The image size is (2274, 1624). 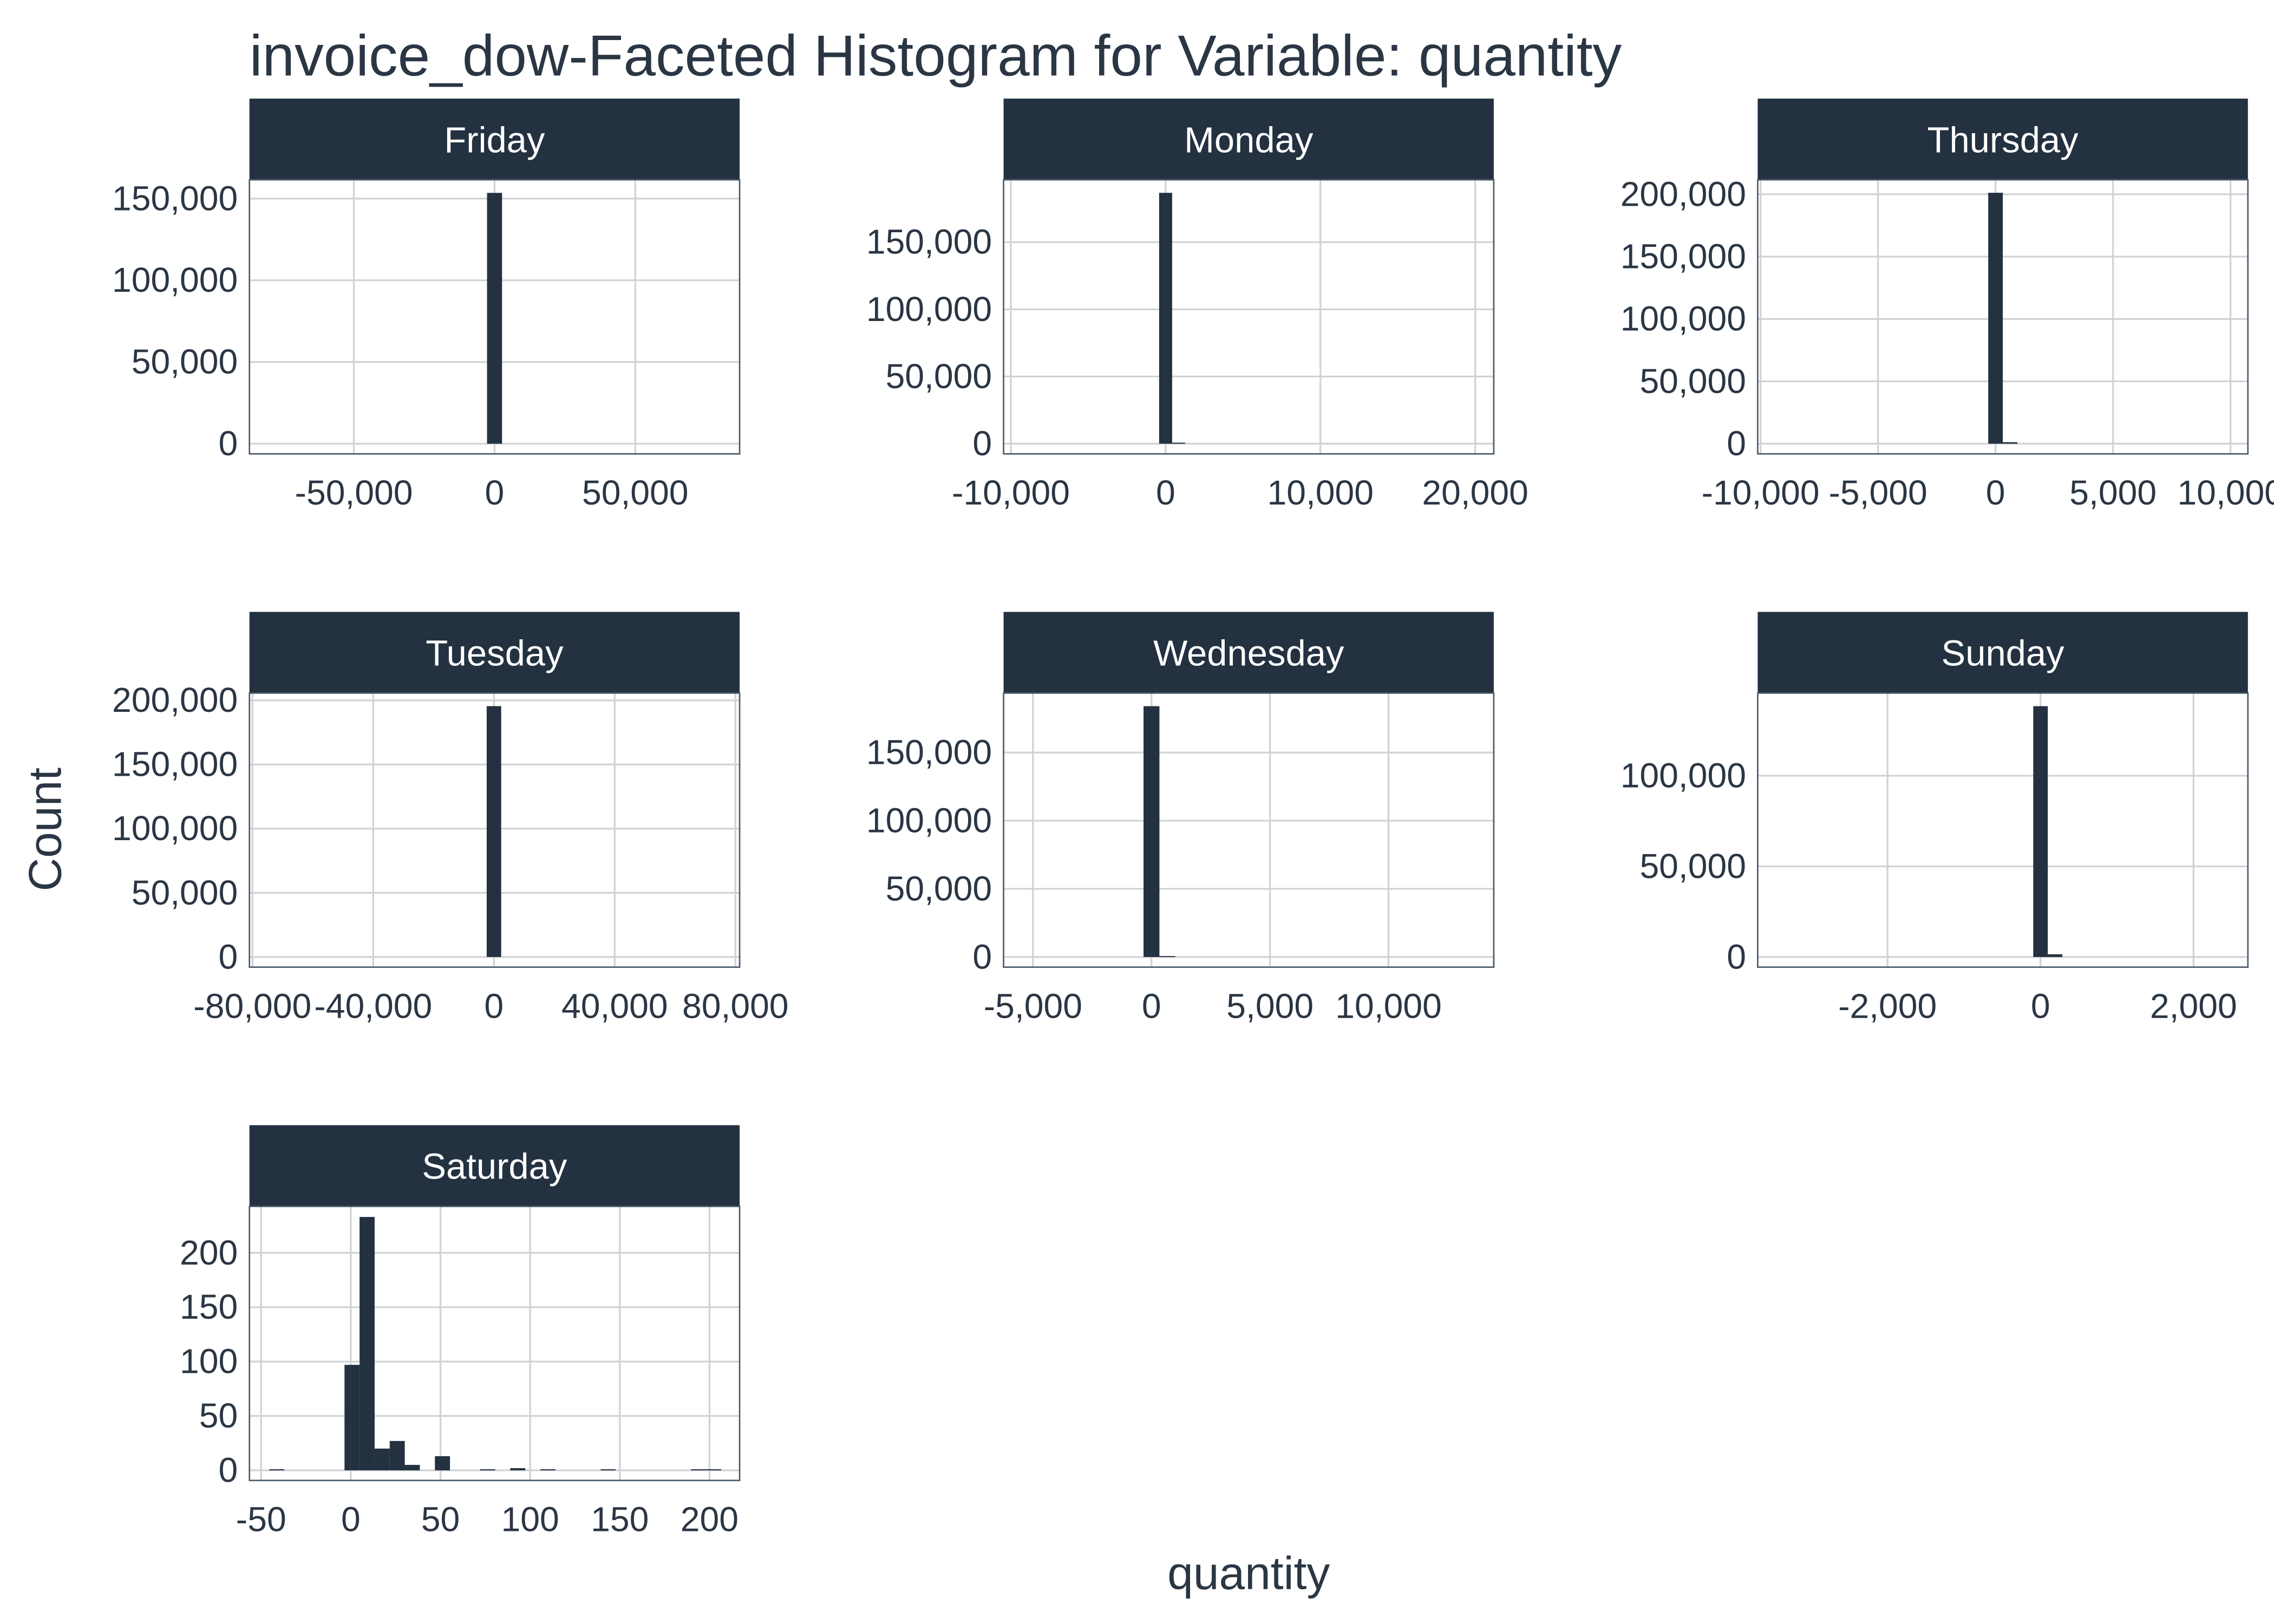 I want to click on x-tick-label: 40,000, so click(x=615, y=1006).